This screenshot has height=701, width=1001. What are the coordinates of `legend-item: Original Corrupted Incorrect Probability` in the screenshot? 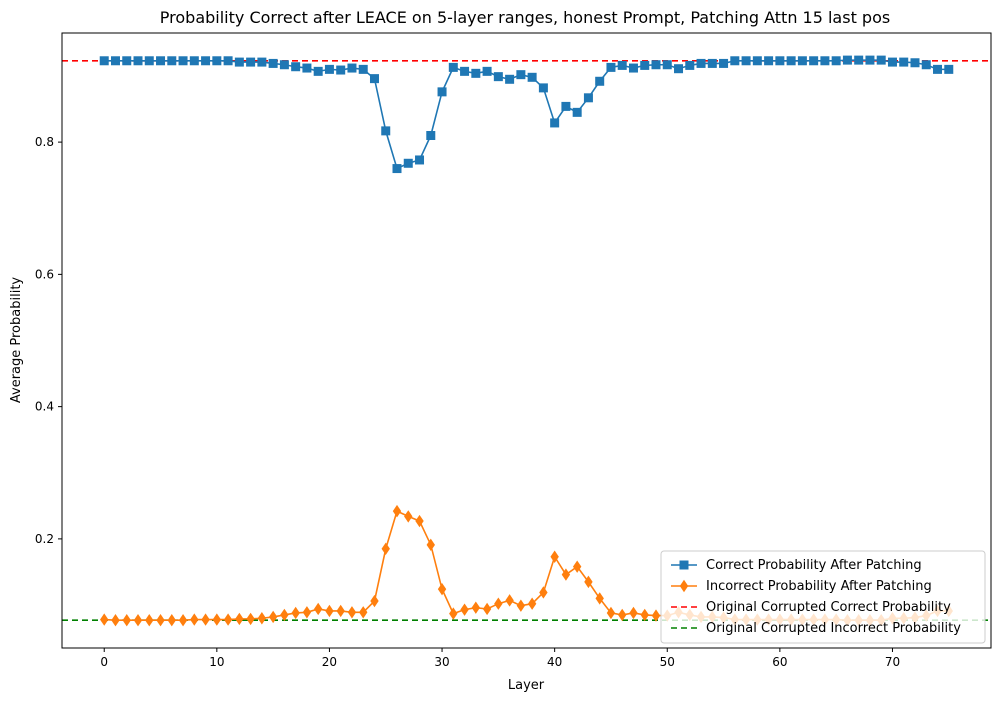 It's located at (816, 628).